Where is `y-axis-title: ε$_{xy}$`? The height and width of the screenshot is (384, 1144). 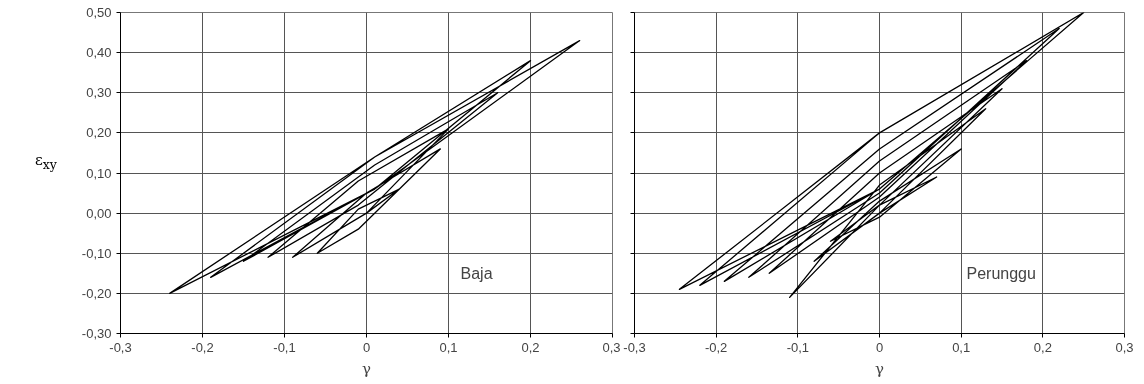 y-axis-title: ε$_{xy}$ is located at coordinates (46, 162).